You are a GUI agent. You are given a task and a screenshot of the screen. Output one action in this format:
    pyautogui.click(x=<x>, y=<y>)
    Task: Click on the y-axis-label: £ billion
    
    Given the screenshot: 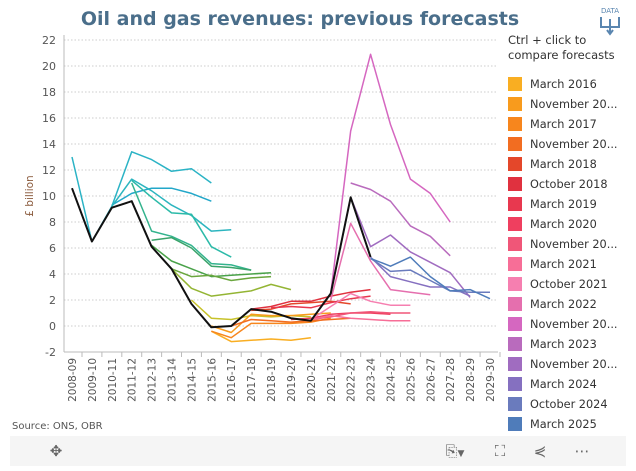 What is the action you would take?
    pyautogui.click(x=30, y=195)
    